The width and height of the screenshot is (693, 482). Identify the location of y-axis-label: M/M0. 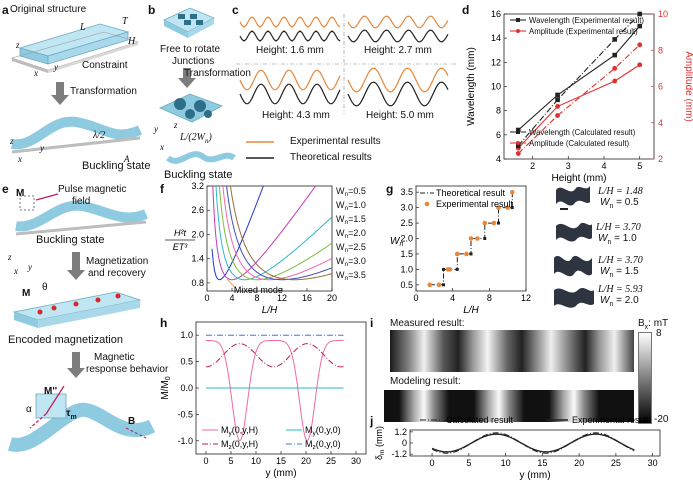
(166, 387).